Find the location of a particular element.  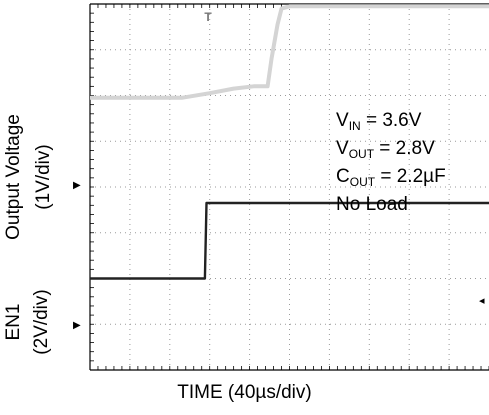

ch1-level-marker: ▶ is located at coordinates (77, 185).